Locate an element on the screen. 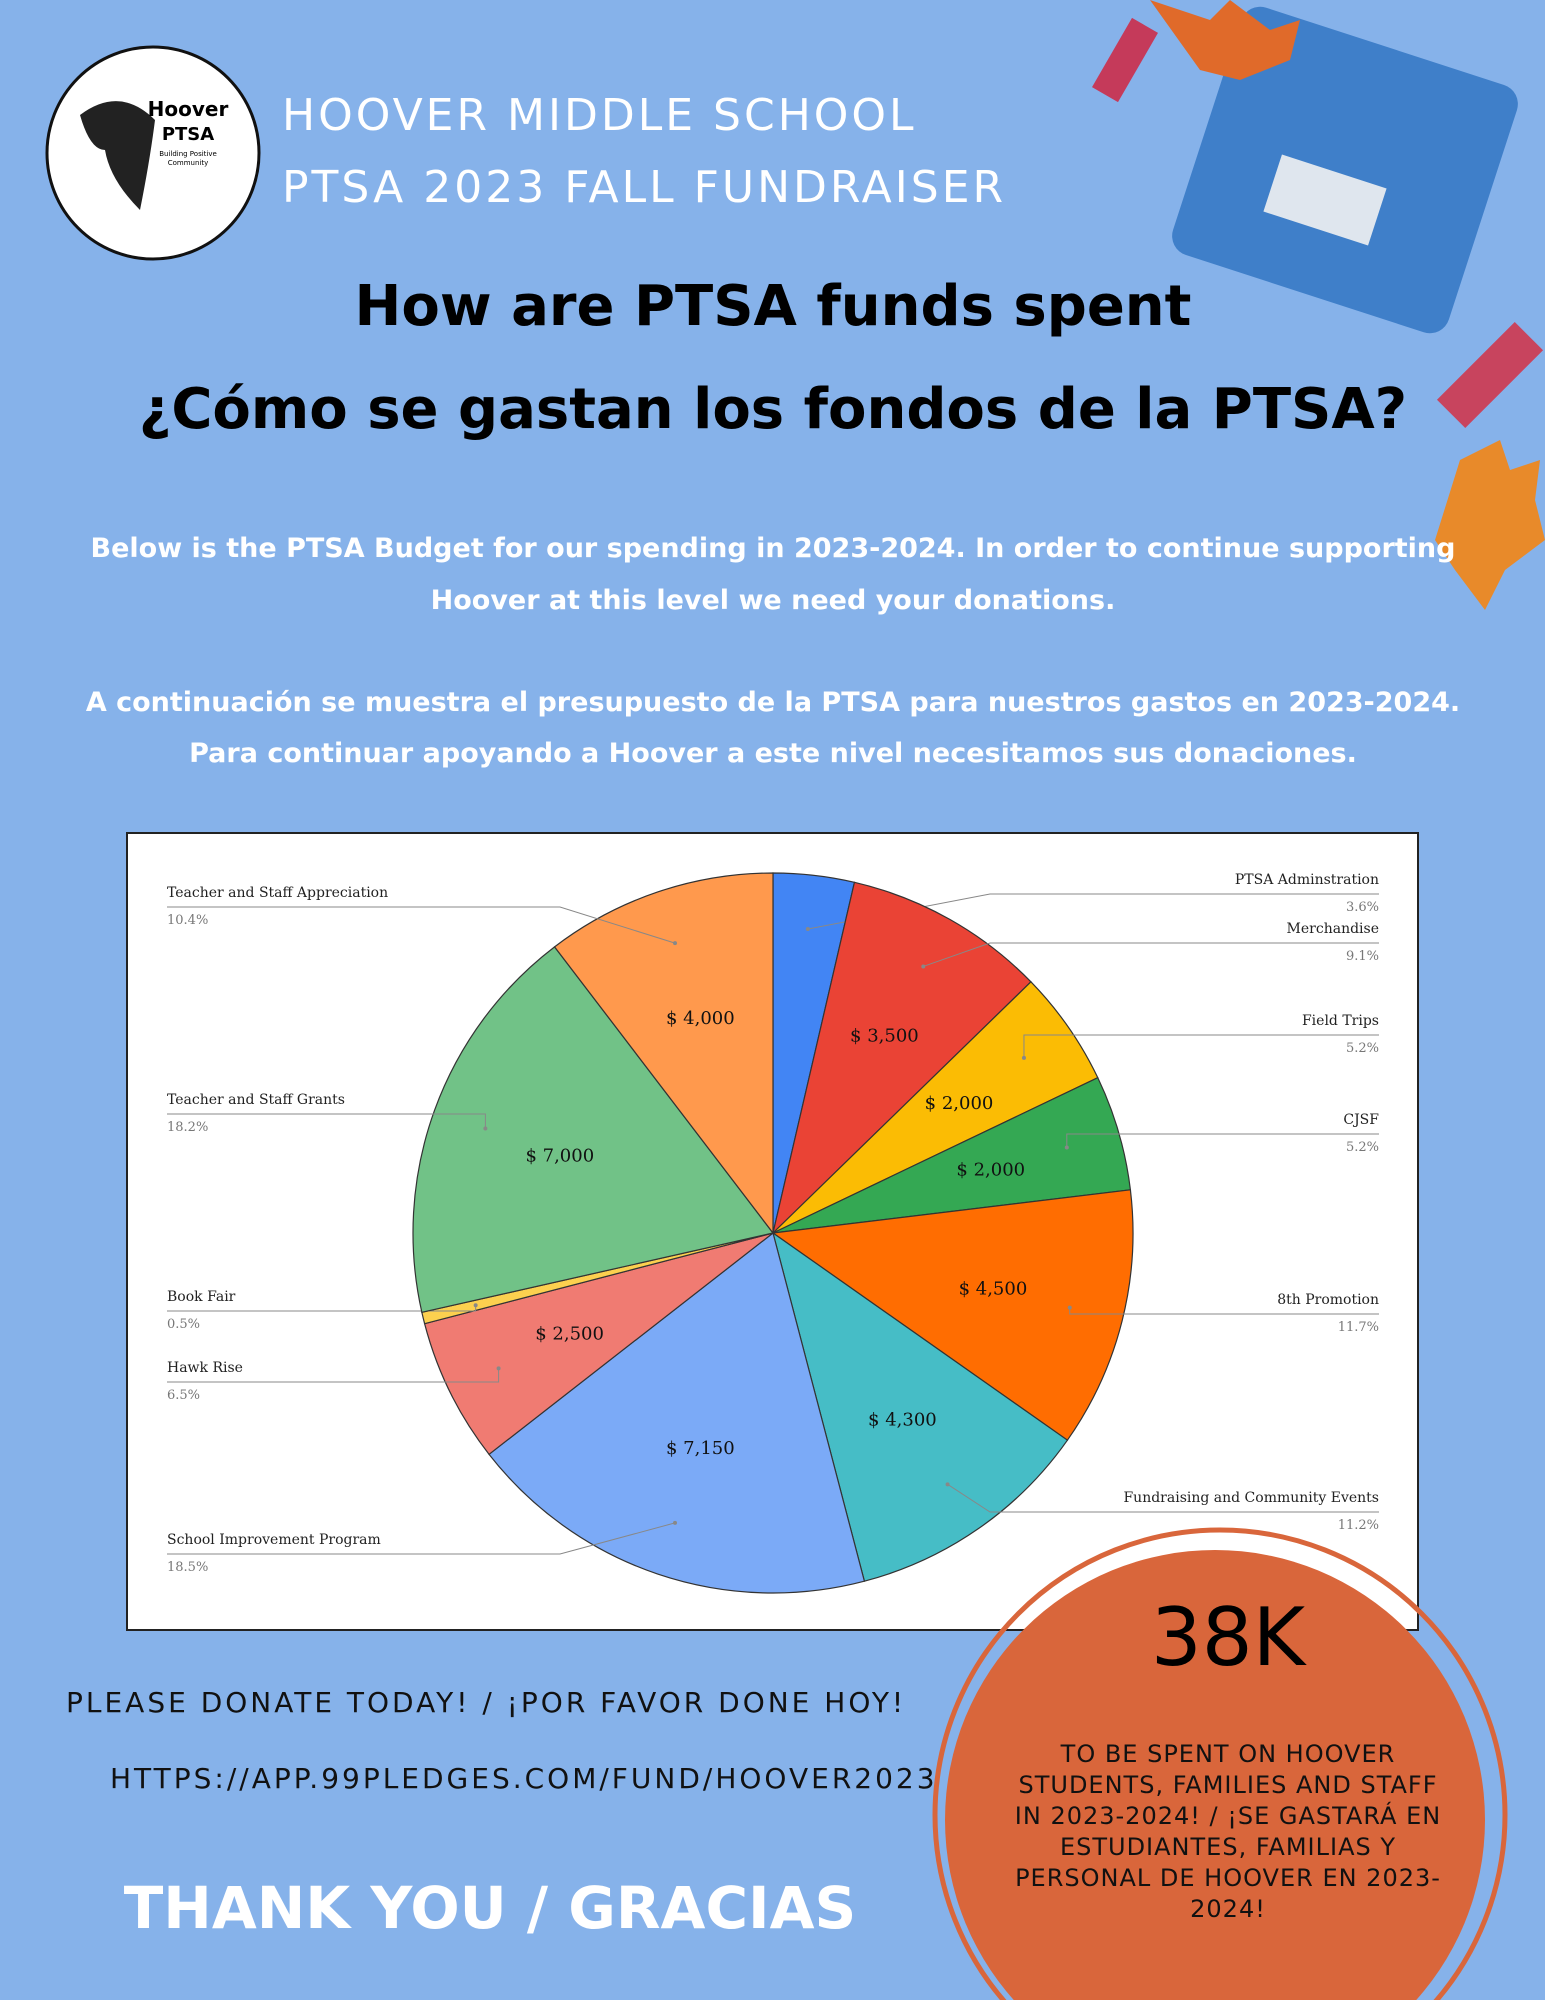  slice-category-label: Teacher and Staff Appreciation is located at coordinates (277, 893).